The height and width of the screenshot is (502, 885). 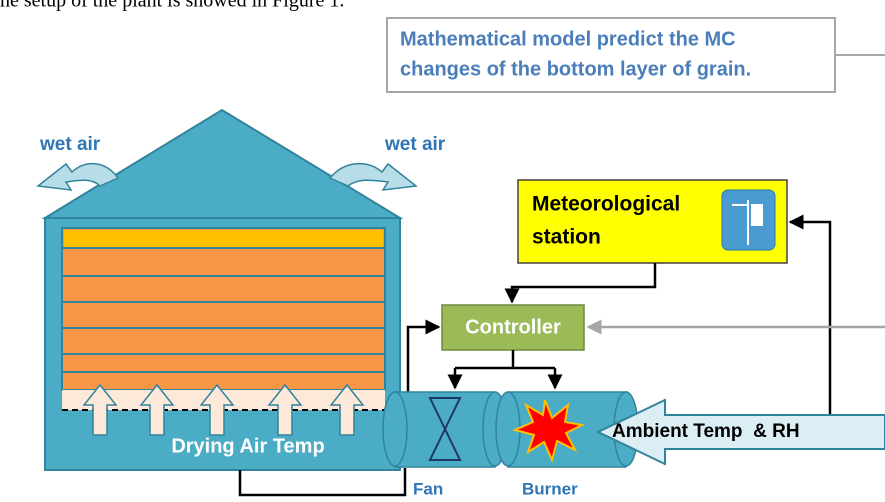 I want to click on grain, so click(x=223, y=309).